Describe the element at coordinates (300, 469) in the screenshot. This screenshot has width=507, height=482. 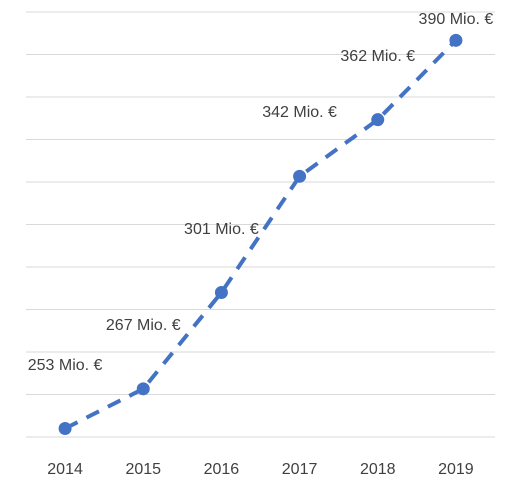
I see `x-tick-label: 2017` at that location.